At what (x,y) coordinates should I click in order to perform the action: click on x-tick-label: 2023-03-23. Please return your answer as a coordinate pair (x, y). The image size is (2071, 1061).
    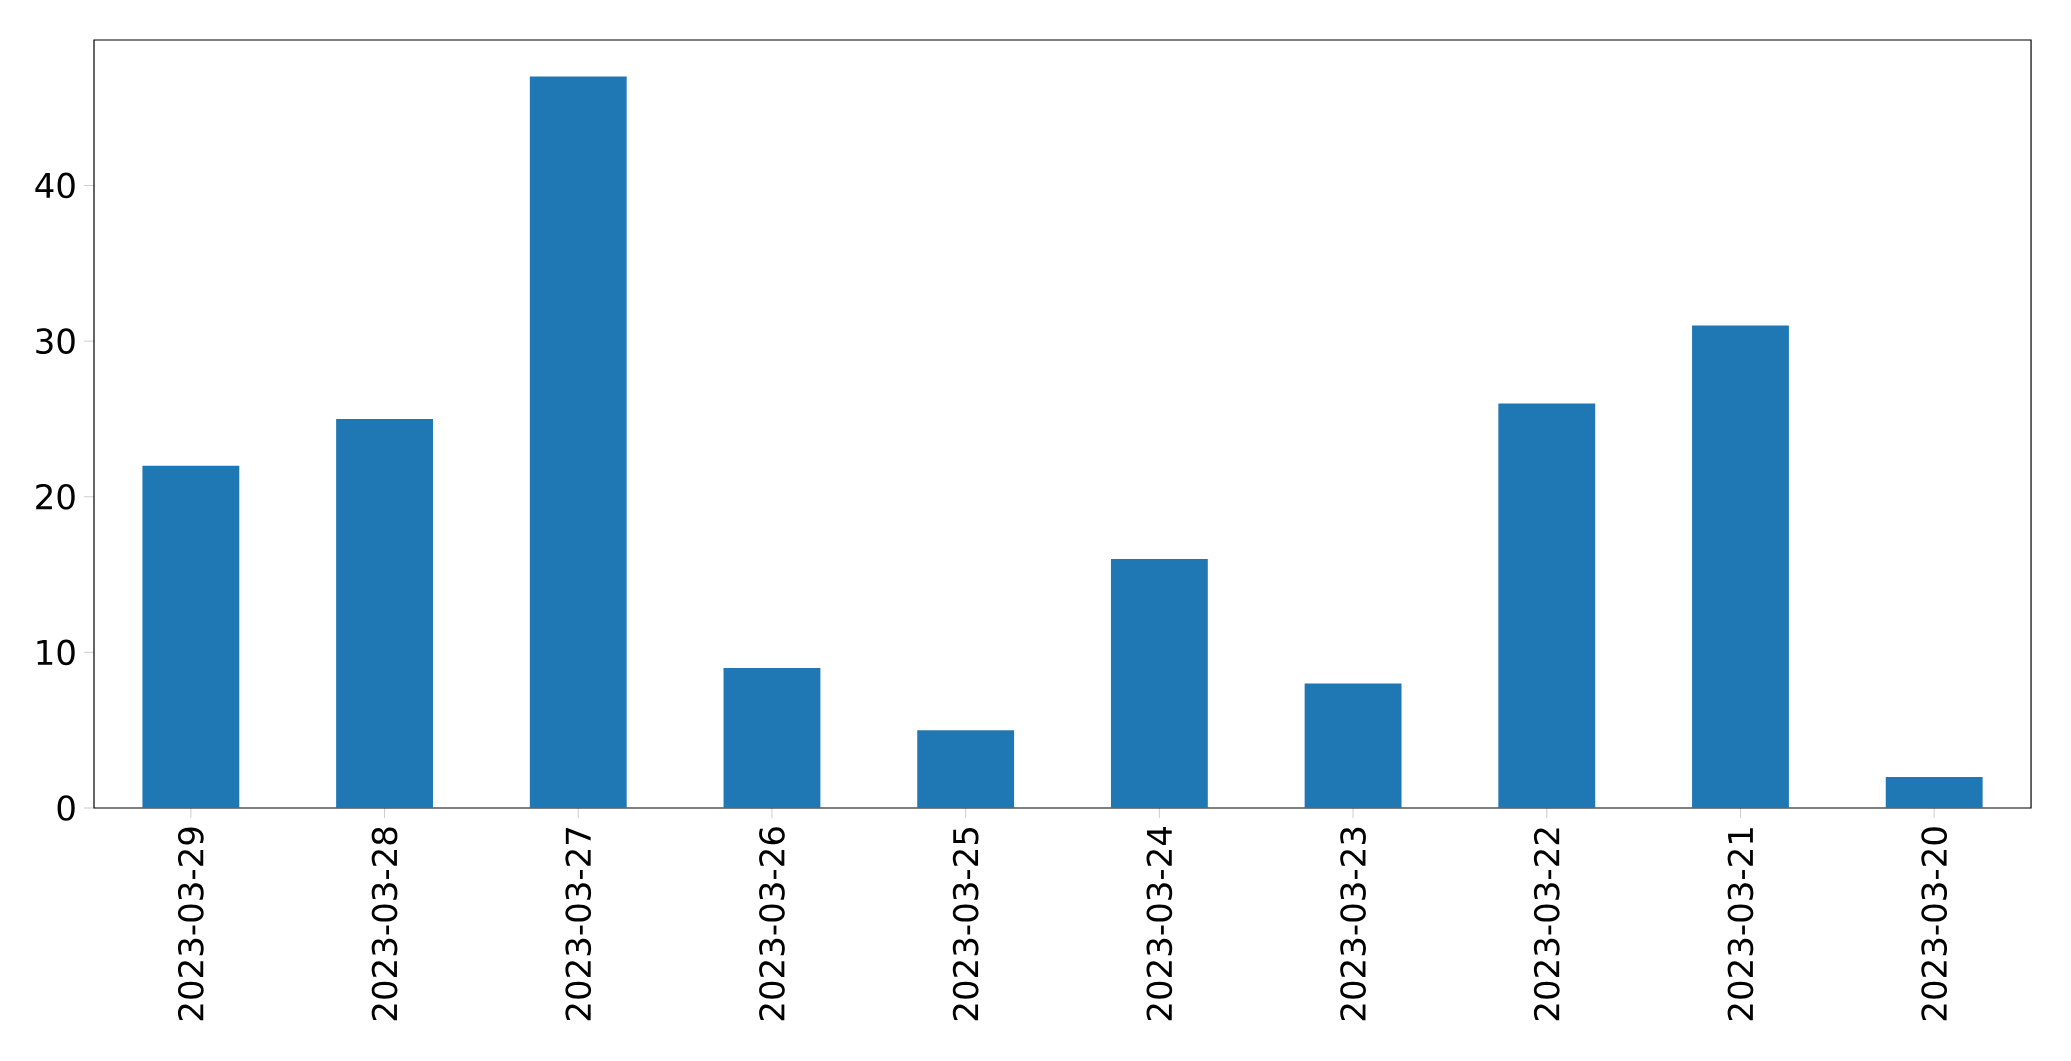
    Looking at the image, I should click on (1353, 924).